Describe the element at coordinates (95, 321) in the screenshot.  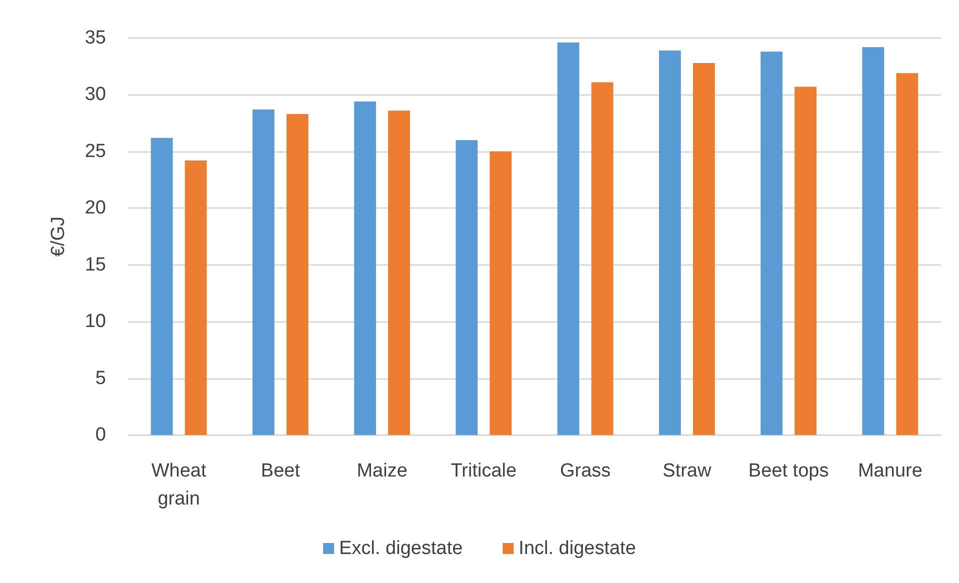
I see `y-tick-label: 10` at that location.